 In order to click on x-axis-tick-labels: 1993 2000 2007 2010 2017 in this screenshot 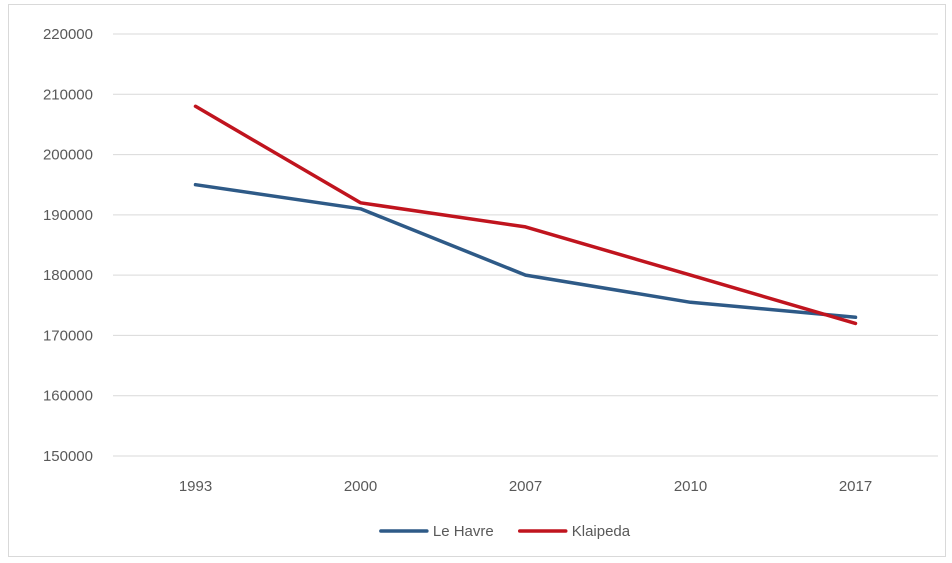, I will do `click(525, 486)`.